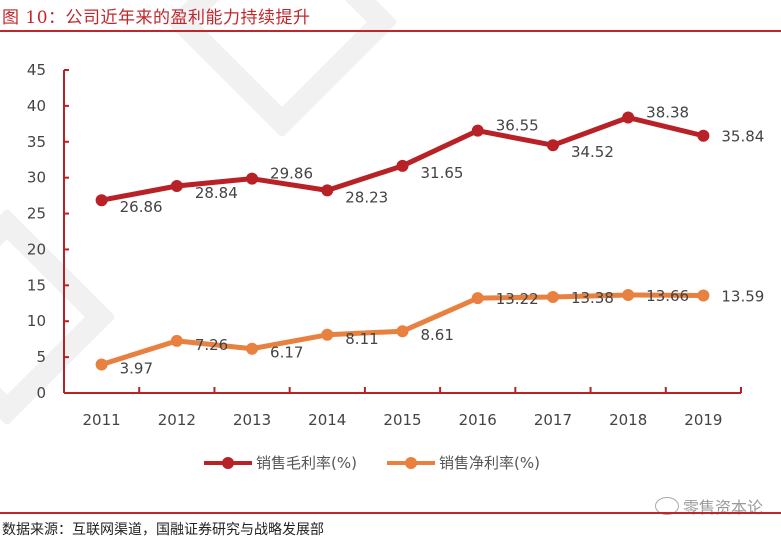  Describe the element at coordinates (136, 369) in the screenshot. I see `data-label: 3.97` at that location.